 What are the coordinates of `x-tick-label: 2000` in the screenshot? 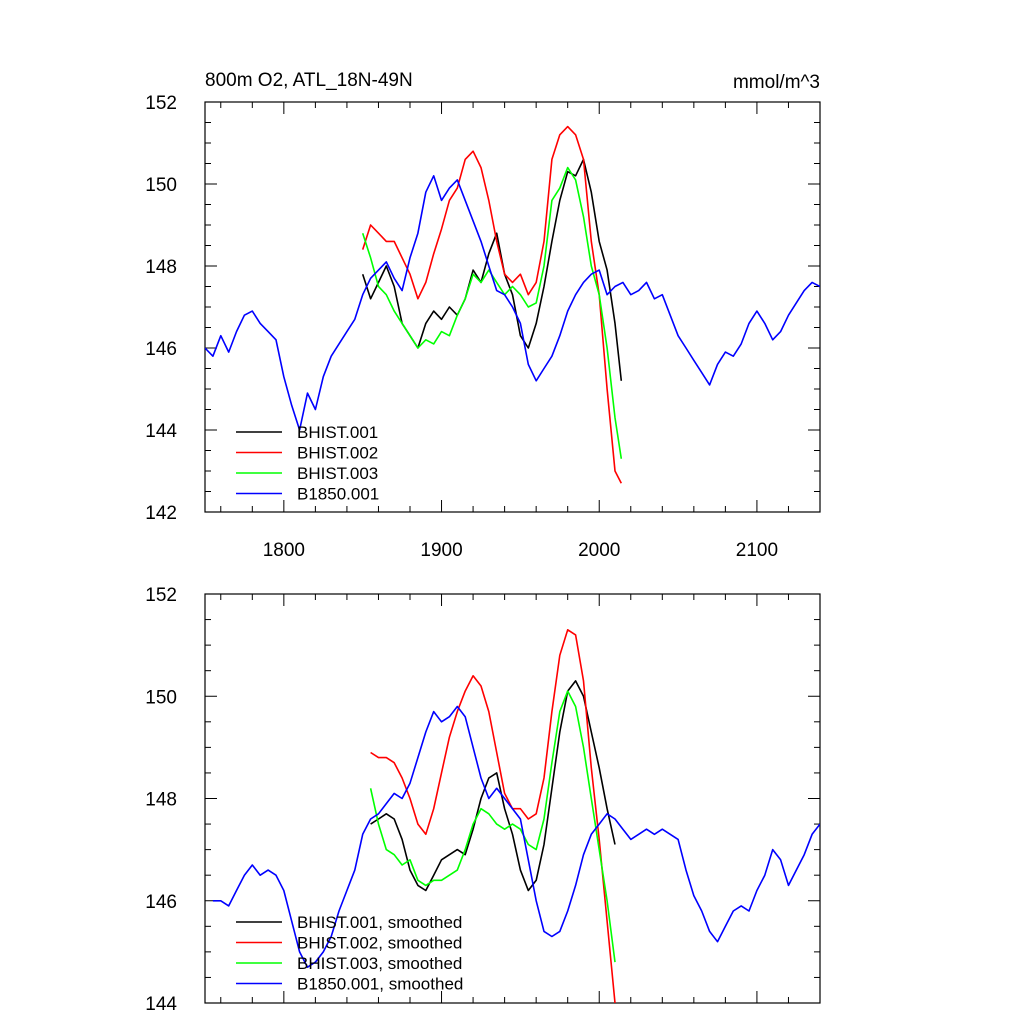 It's located at (599, 550).